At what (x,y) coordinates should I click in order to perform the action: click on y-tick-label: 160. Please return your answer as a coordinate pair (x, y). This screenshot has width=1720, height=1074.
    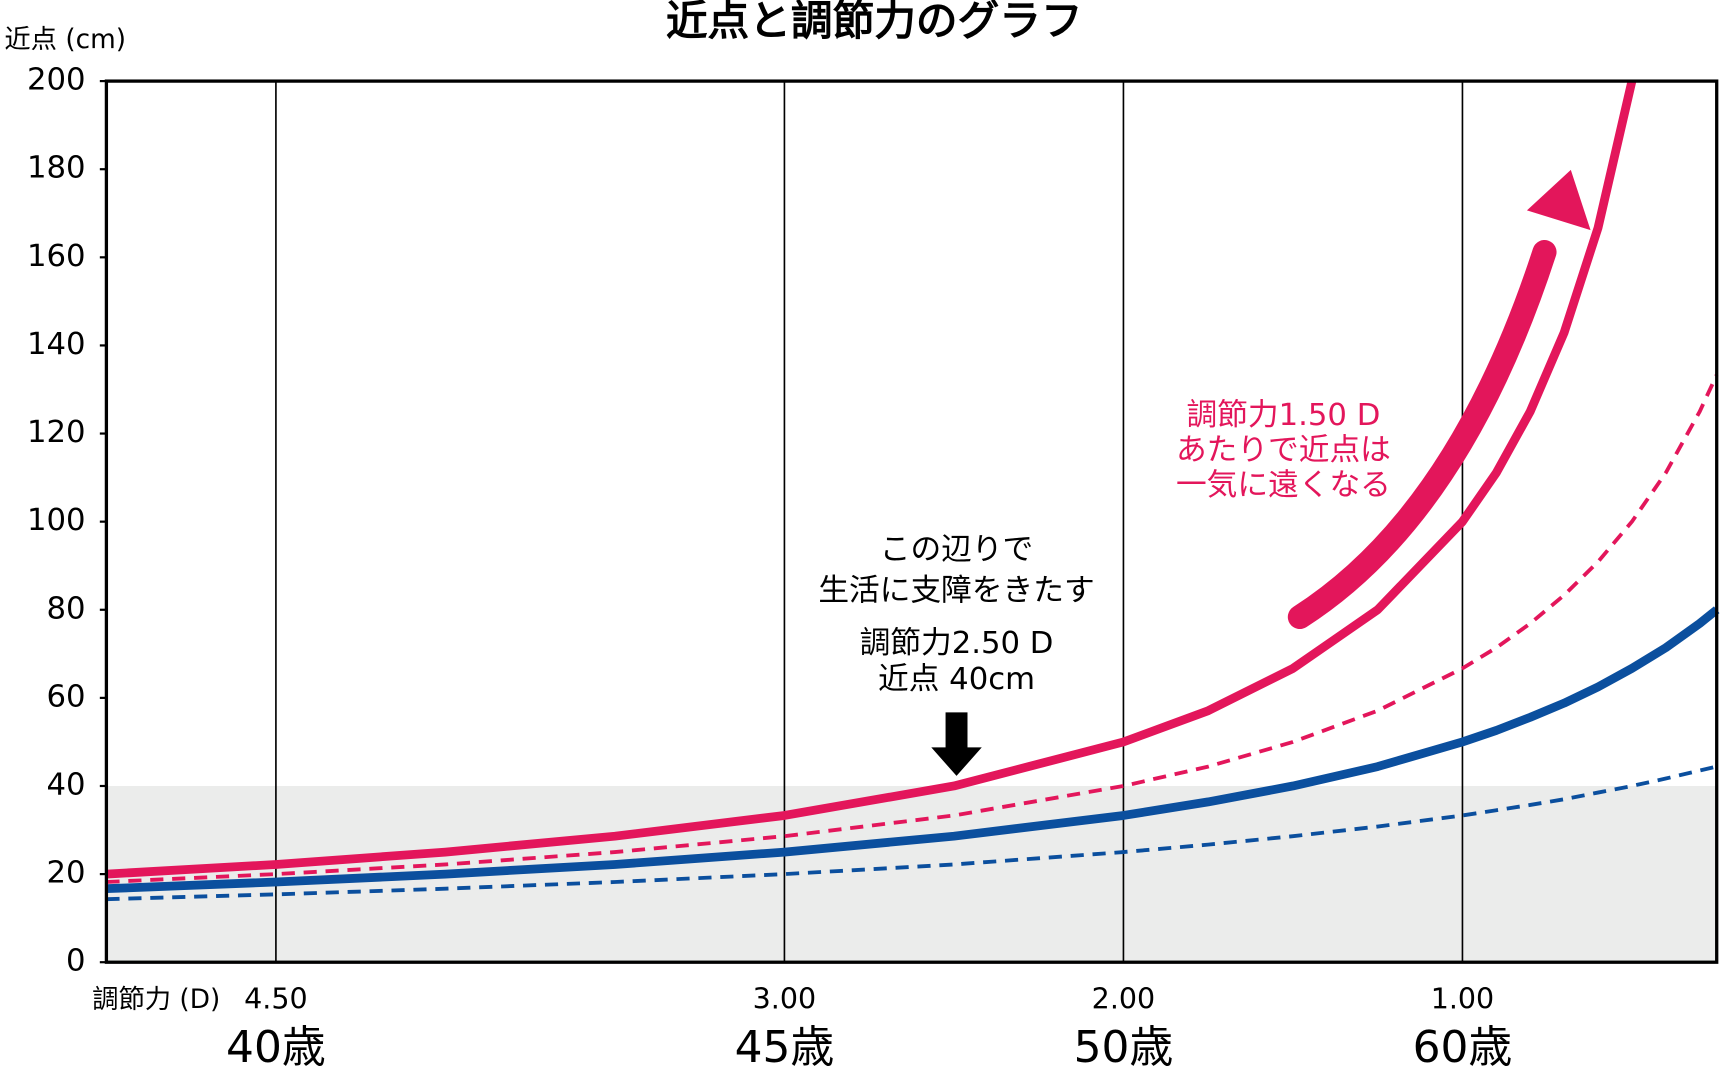
    Looking at the image, I should click on (56, 256).